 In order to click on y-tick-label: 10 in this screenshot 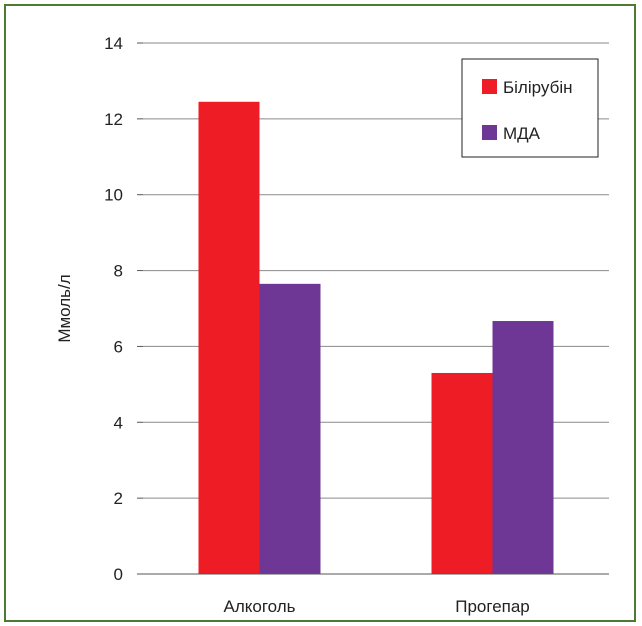, I will do `click(113, 195)`.